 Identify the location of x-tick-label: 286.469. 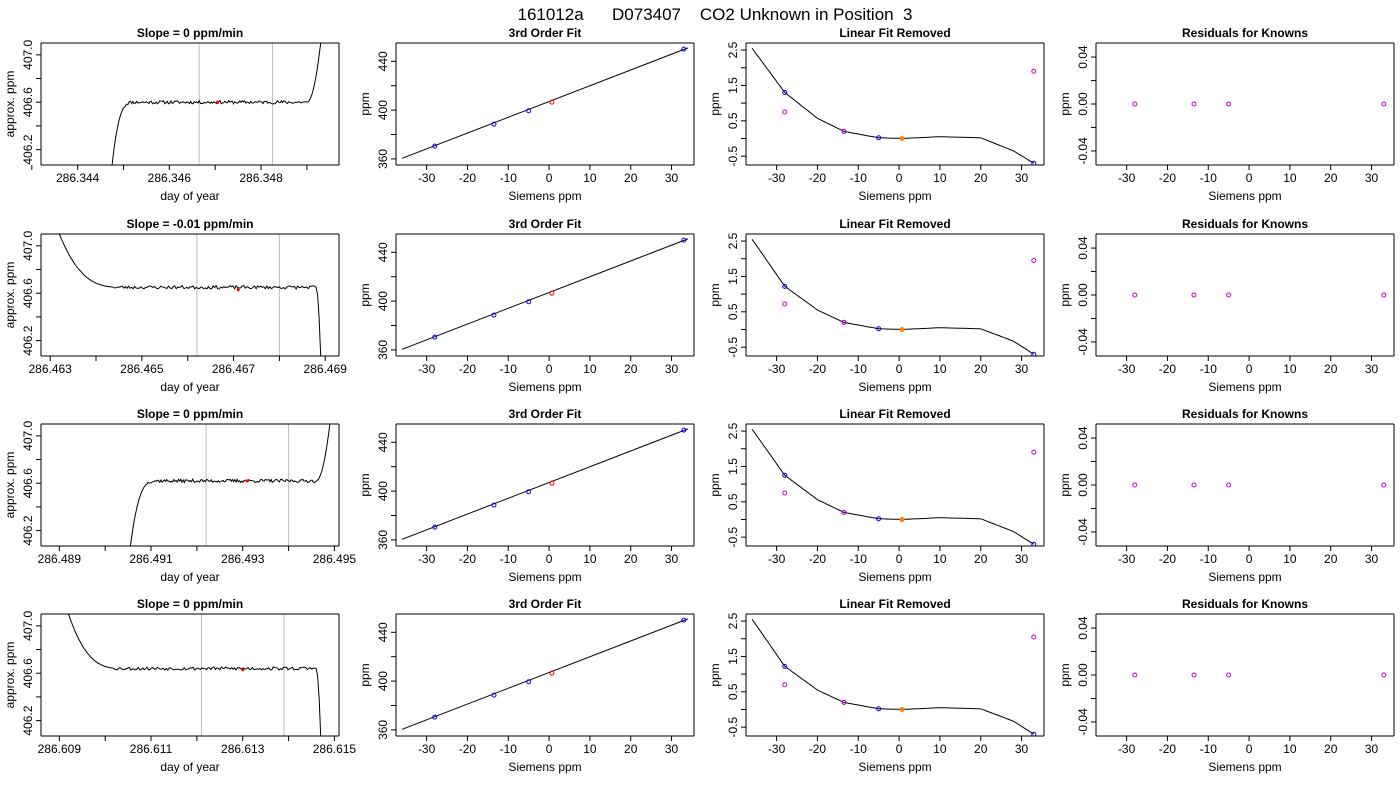
(326, 369).